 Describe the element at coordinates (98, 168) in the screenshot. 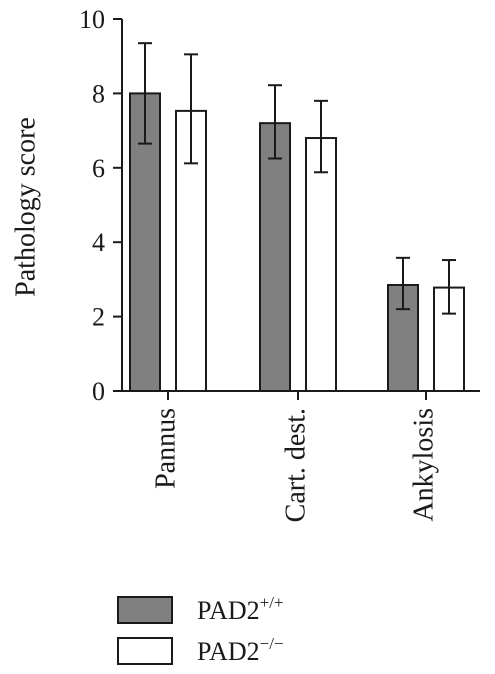

I see `y-tick-label: 6` at that location.